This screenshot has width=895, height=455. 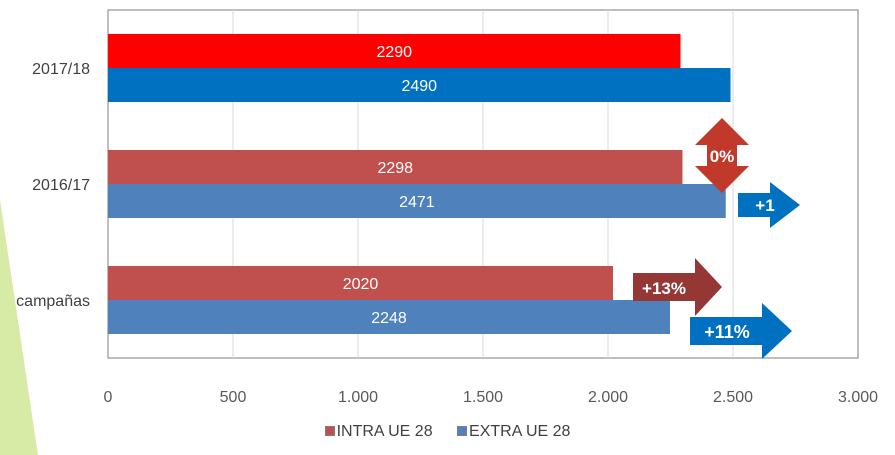 I want to click on x-tick-label-1: 500, so click(x=233, y=397).